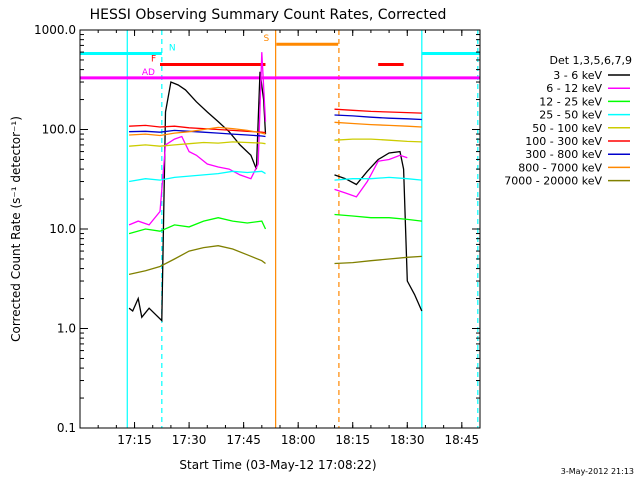  What do you see at coordinates (134, 440) in the screenshot?
I see `x-tick-label-0: 17:15` at bounding box center [134, 440].